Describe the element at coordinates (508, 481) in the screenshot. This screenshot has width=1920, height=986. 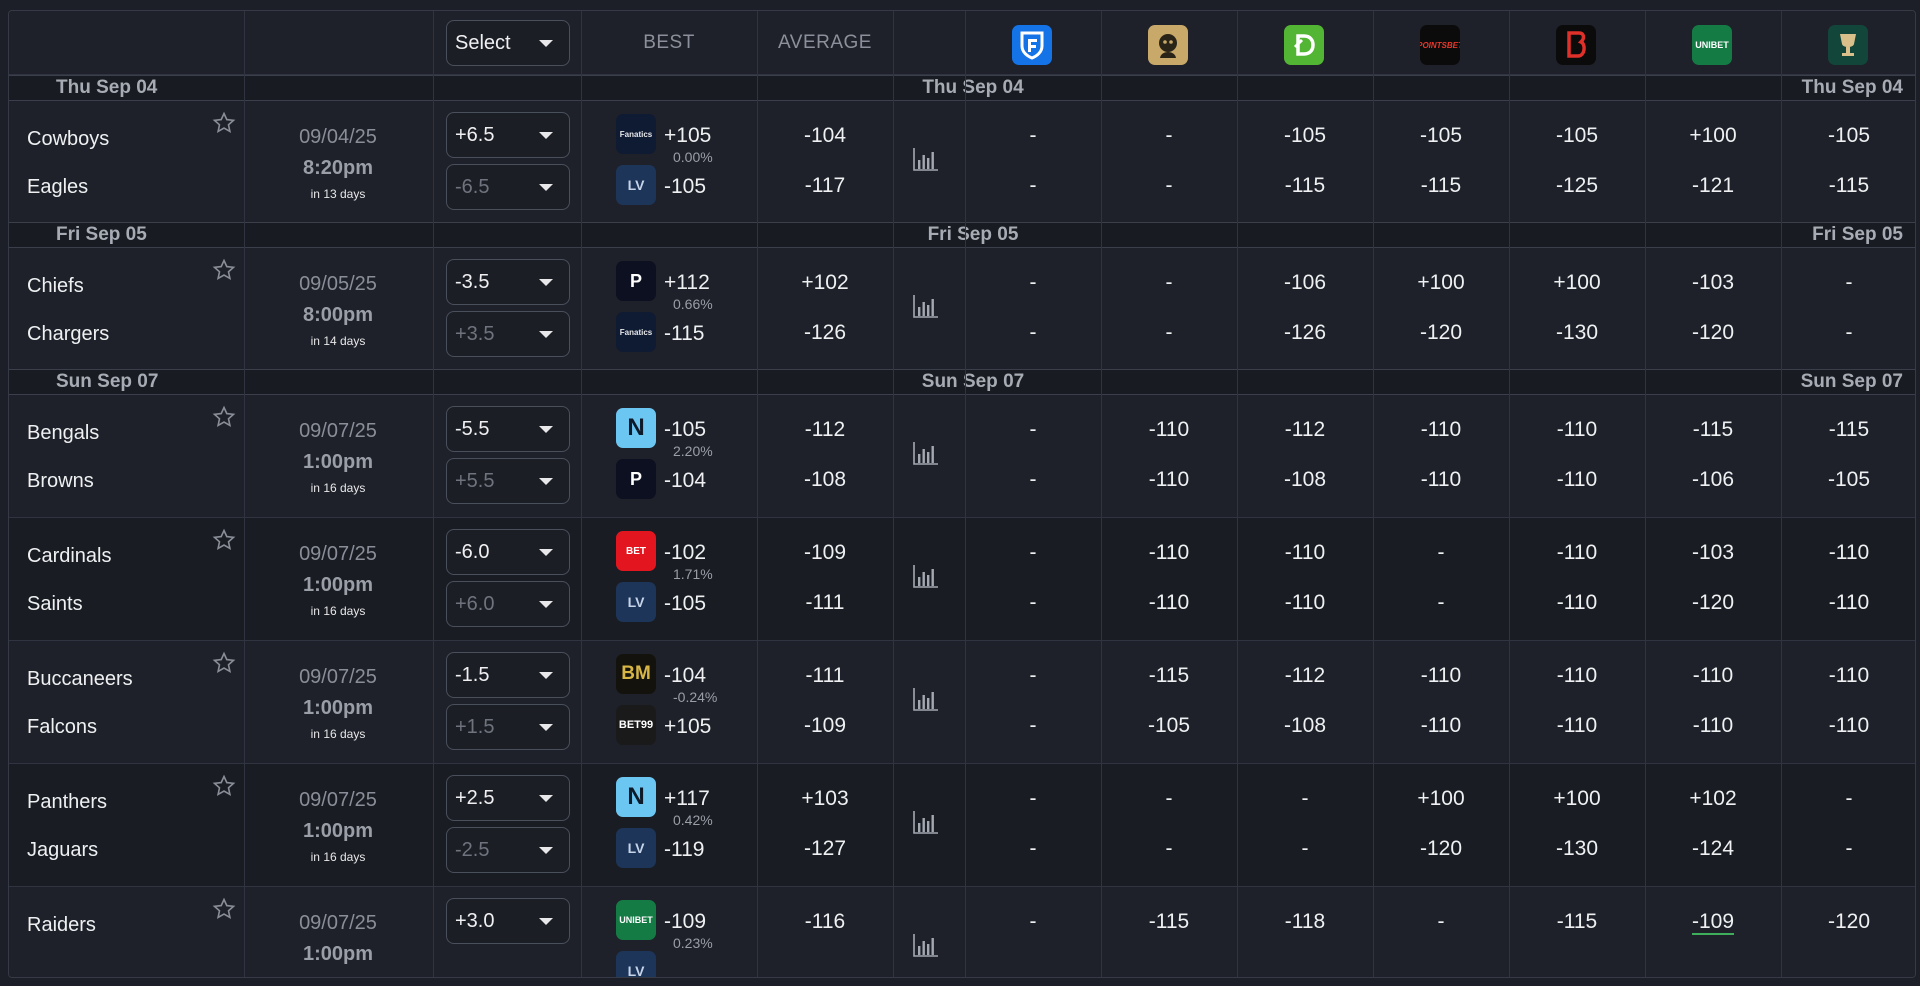
I see `spread-select-home: +5.5` at that location.